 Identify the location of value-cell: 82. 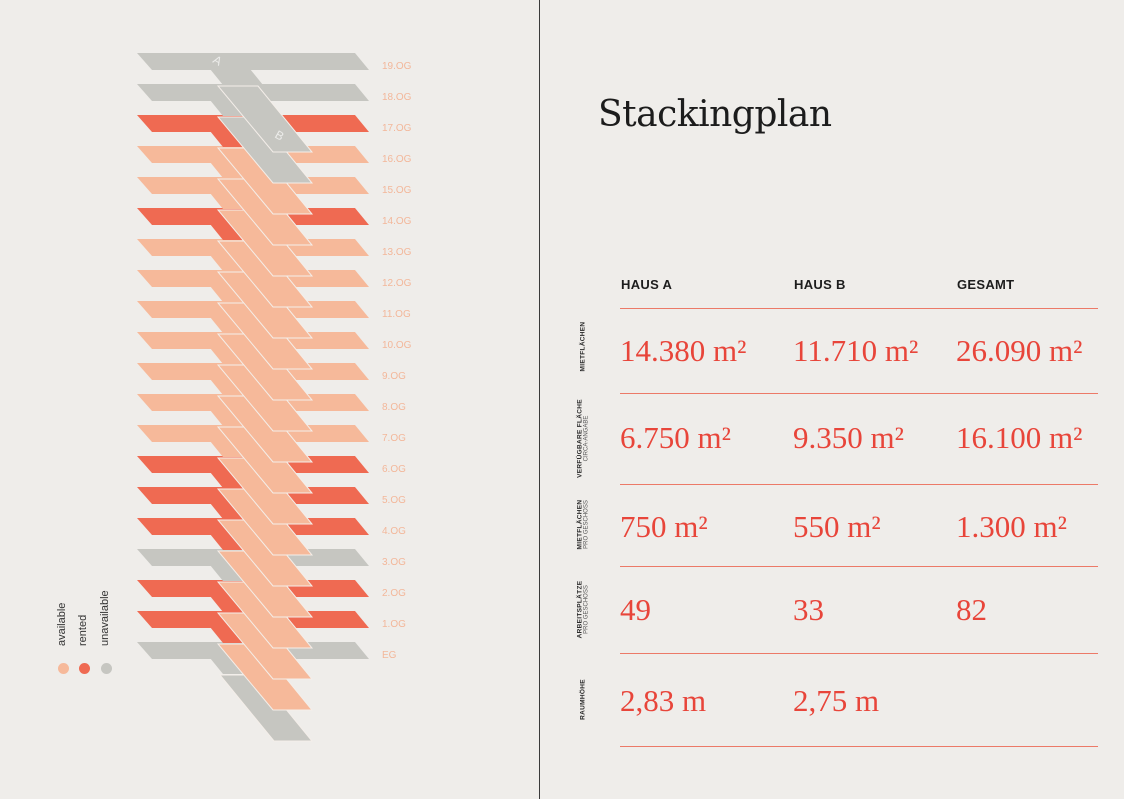
(971, 609).